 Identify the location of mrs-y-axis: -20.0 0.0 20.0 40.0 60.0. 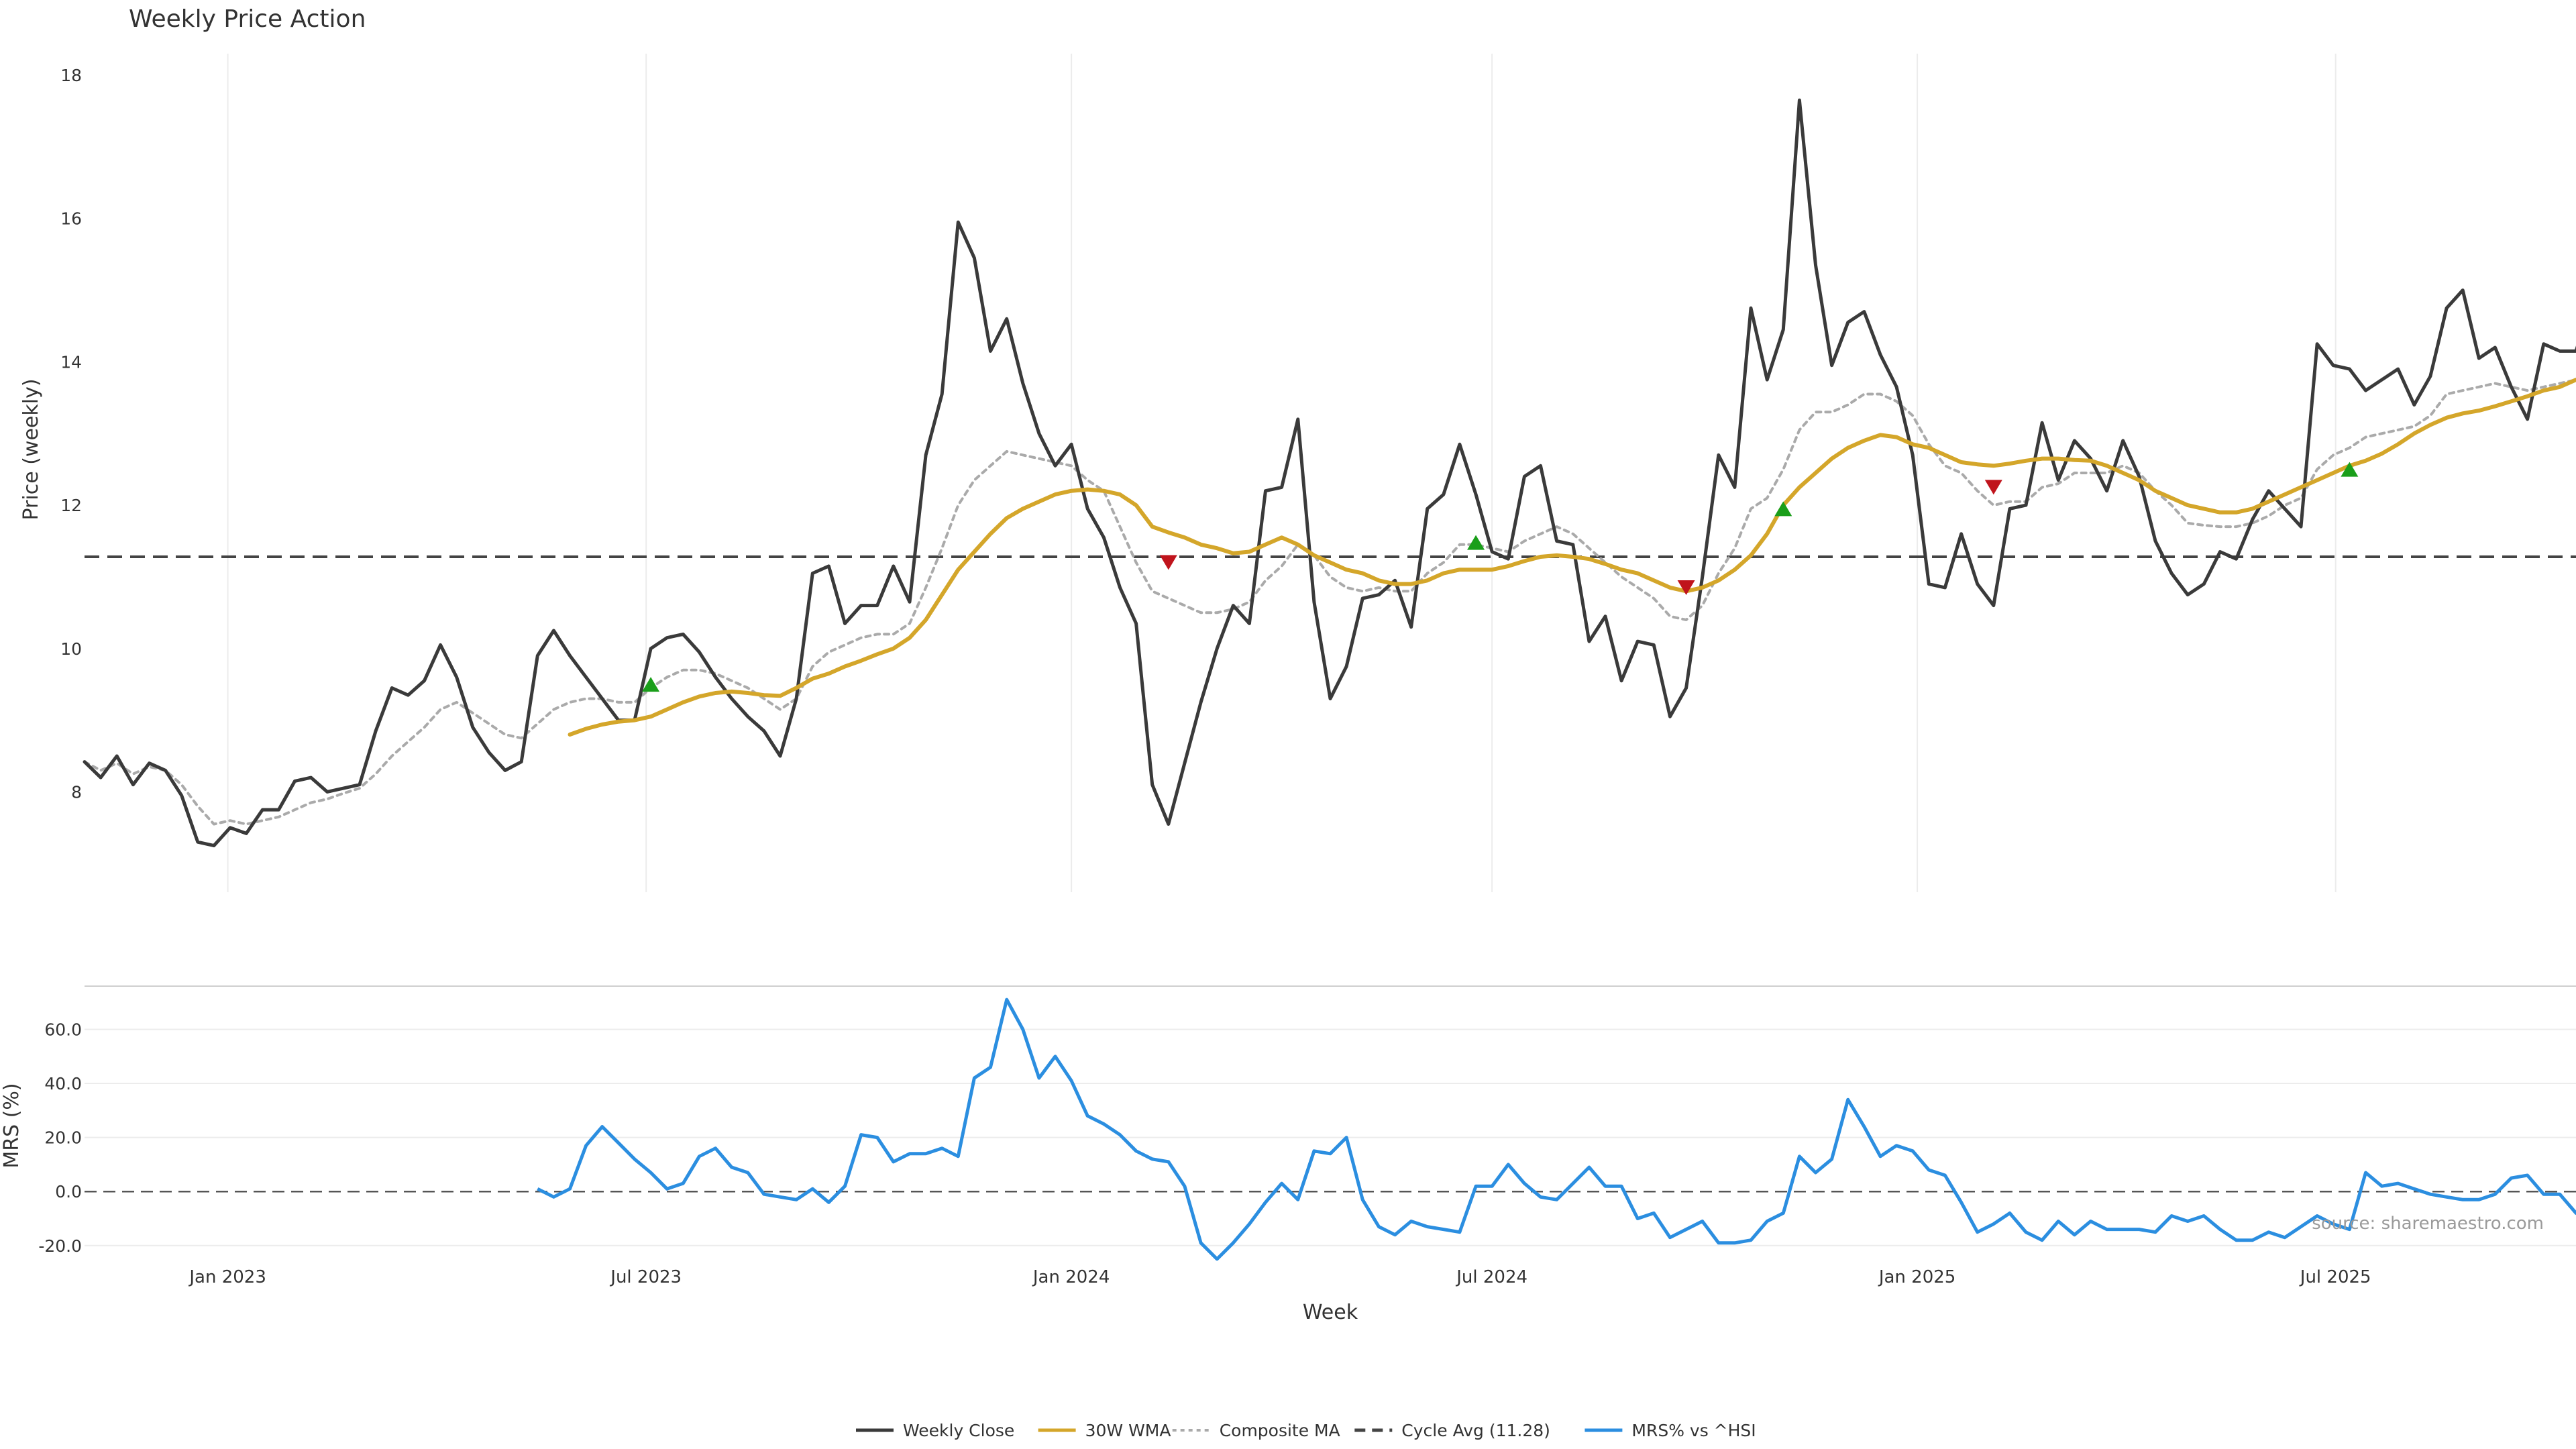
(60, 1137).